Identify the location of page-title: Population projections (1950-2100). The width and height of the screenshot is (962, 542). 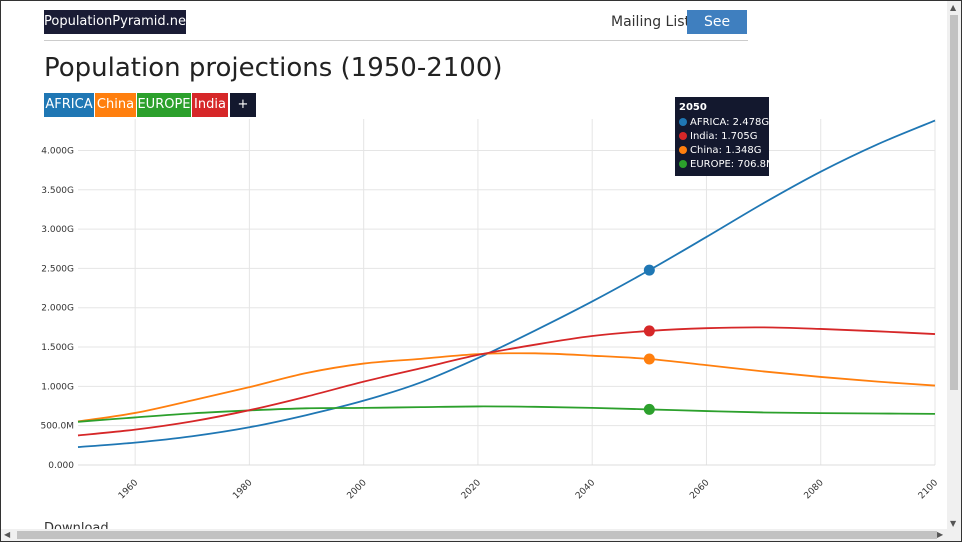
(273, 68).